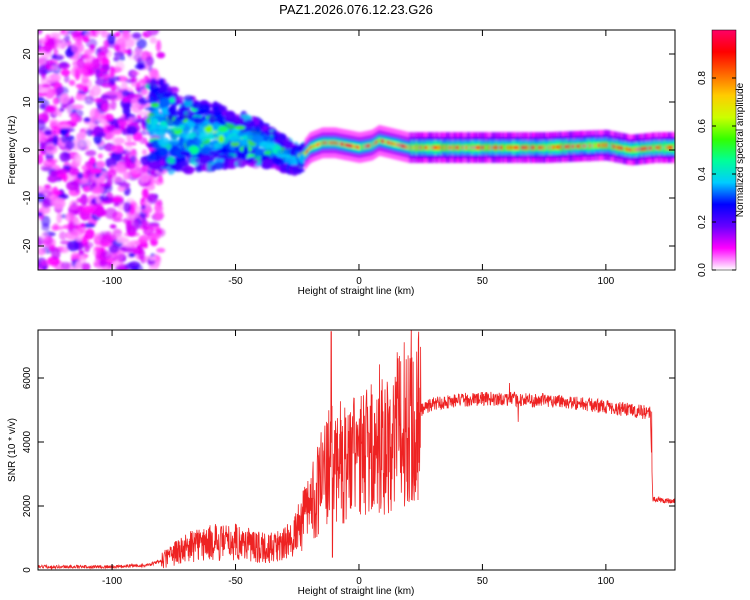 This screenshot has width=750, height=600. Describe the element at coordinates (702, 270) in the screenshot. I see `colorbar-tick-label: 0.0` at that location.